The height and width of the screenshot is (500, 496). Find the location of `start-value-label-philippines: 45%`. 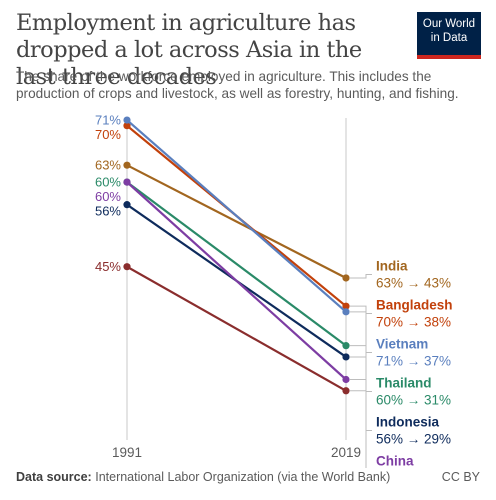

start-value-label-philippines: 45% is located at coordinates (108, 266).